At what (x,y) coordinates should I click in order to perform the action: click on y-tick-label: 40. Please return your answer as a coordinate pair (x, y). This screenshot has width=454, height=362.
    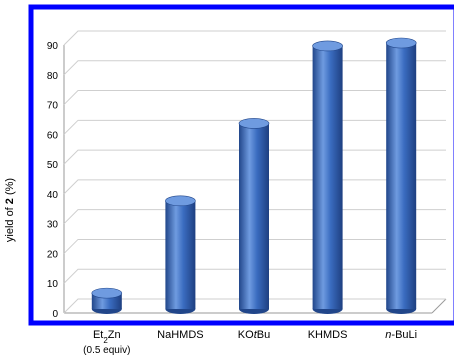
    Looking at the image, I should click on (53, 195).